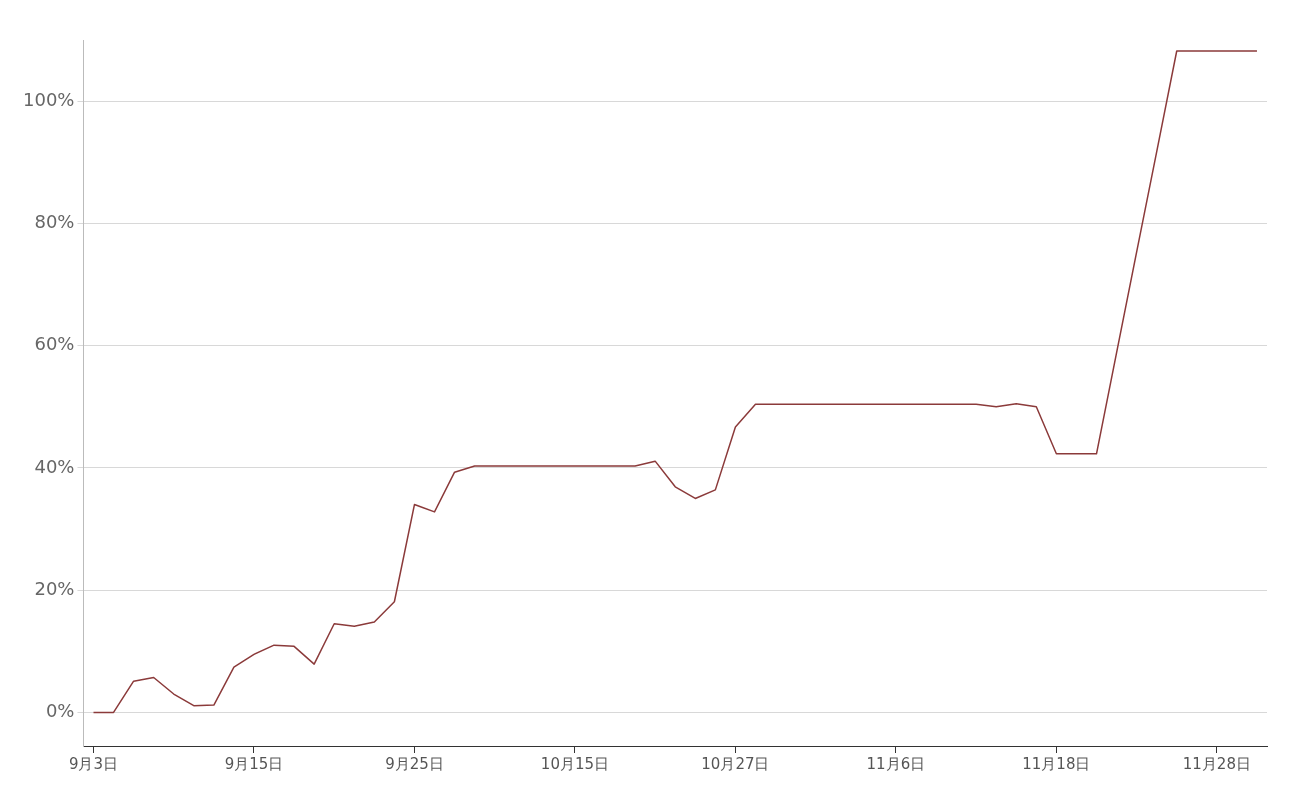 This screenshot has height=807, width=1307. What do you see at coordinates (54, 466) in the screenshot?
I see `y-tick-label: 40%` at bounding box center [54, 466].